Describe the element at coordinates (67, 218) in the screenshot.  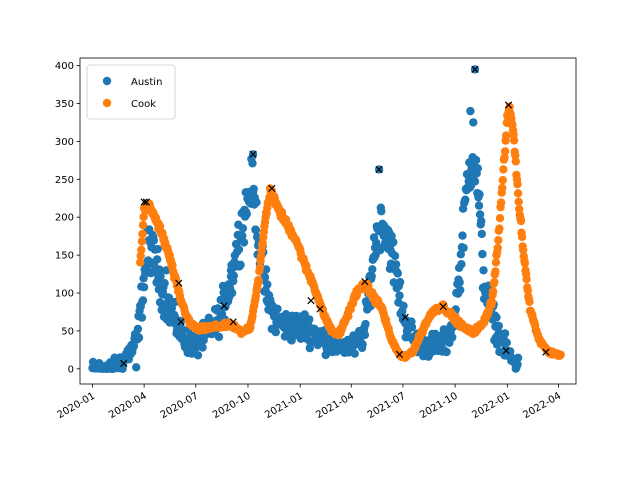
I see `y-axis: 0 50 100 150 200 250 300 350 400` at that location.